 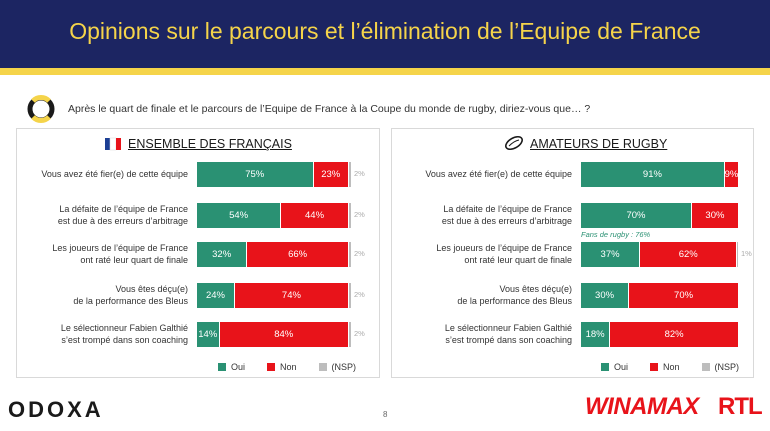 I want to click on header-accent-stripe, so click(x=385, y=71).